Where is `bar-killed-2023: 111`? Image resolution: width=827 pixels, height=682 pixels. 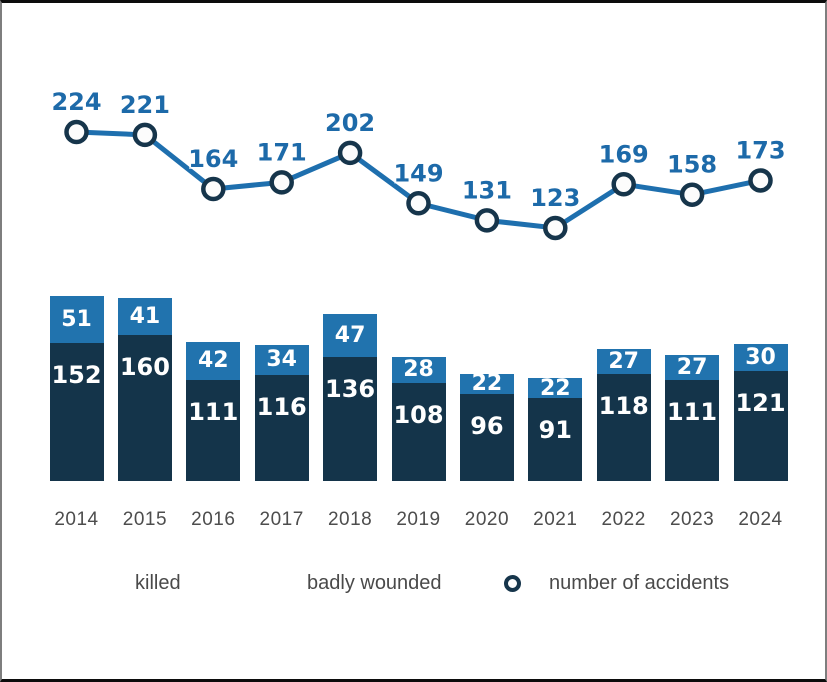 bar-killed-2023: 111 is located at coordinates (692, 430).